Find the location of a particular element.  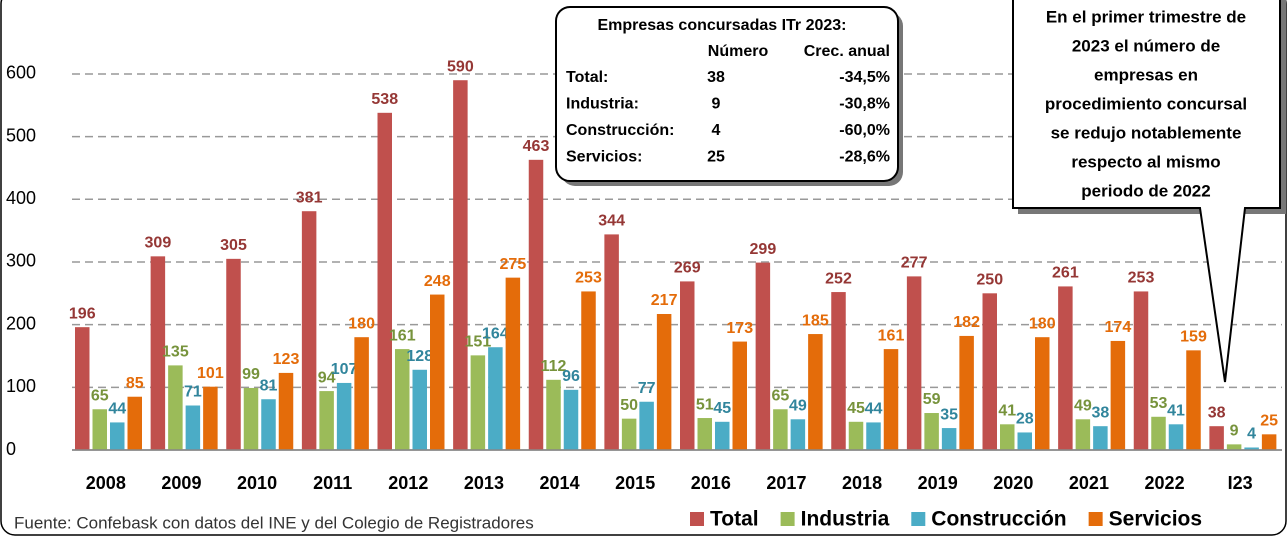

data-label: 41 is located at coordinates (1007, 411).